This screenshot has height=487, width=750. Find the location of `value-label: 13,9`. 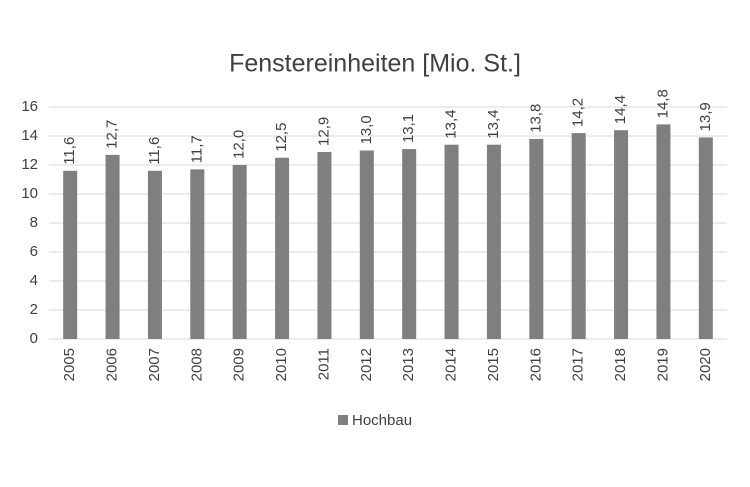

value-label: 13,9 is located at coordinates (705, 116).